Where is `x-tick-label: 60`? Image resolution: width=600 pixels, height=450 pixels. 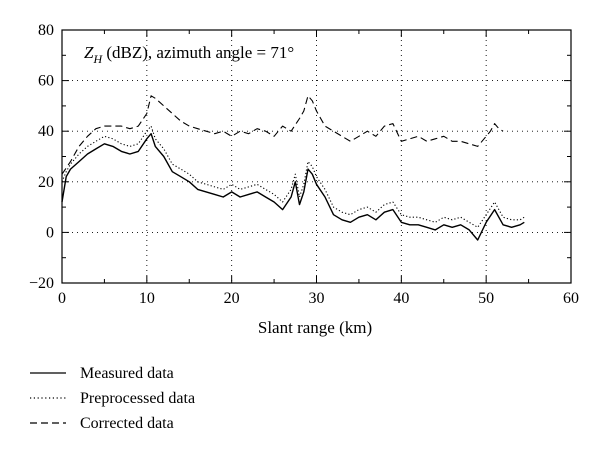
x-tick-label: 60 is located at coordinates (571, 298).